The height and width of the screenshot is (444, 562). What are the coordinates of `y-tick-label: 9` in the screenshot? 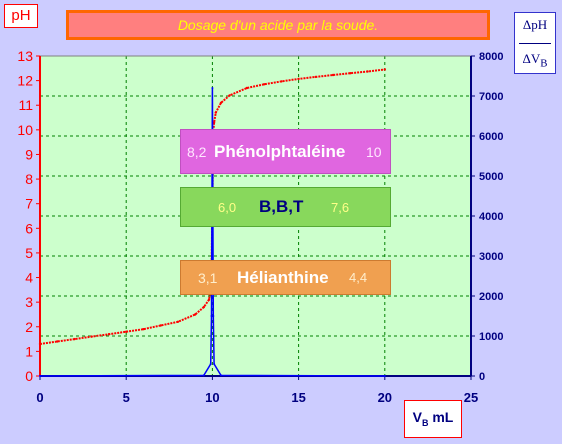 It's located at (29, 154).